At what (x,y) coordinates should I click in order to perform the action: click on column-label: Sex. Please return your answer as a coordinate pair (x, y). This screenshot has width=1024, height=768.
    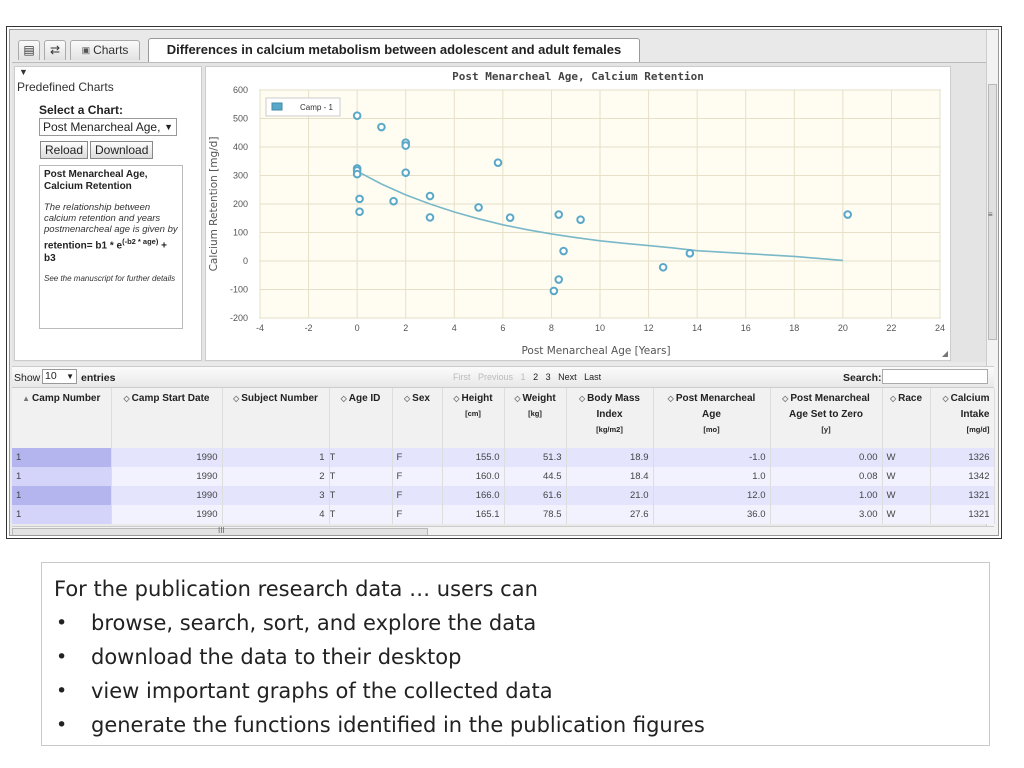
    Looking at the image, I should click on (421, 398).